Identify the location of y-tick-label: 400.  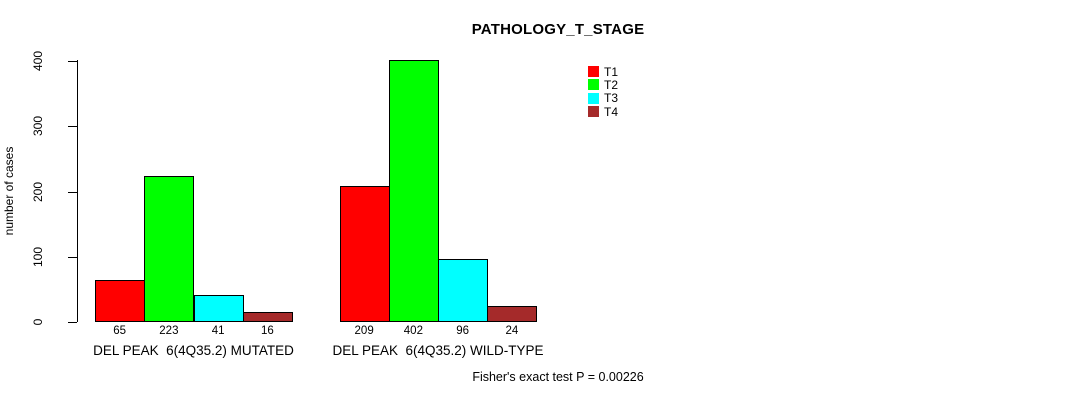
(38, 61).